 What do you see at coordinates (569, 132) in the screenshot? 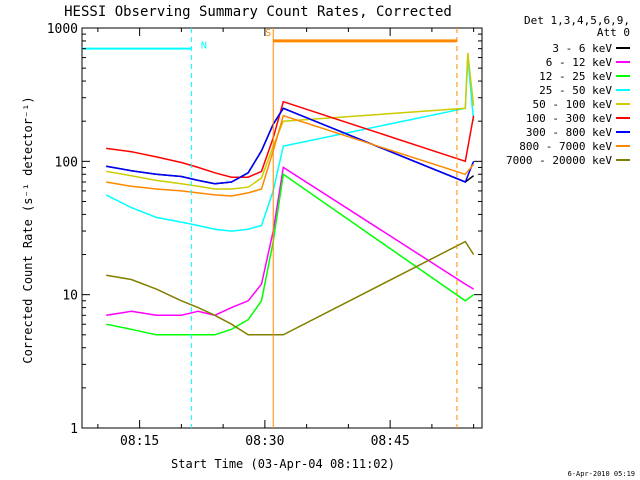
I see `legend-label-6: 300 - 800 keV` at bounding box center [569, 132].